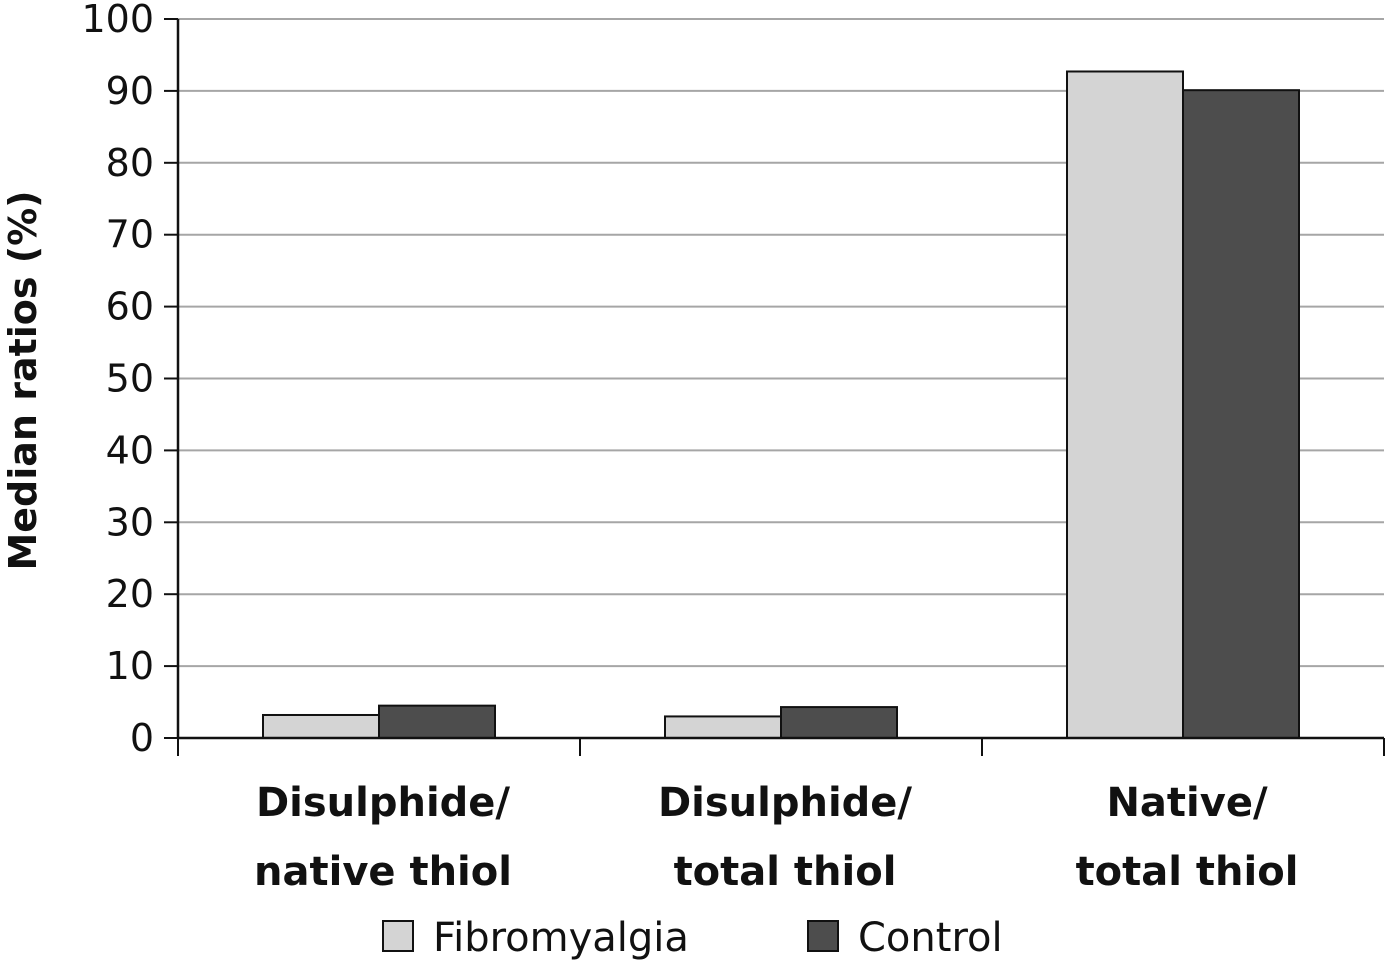  Describe the element at coordinates (823, 936) in the screenshot. I see `legend-swatch-control` at that location.